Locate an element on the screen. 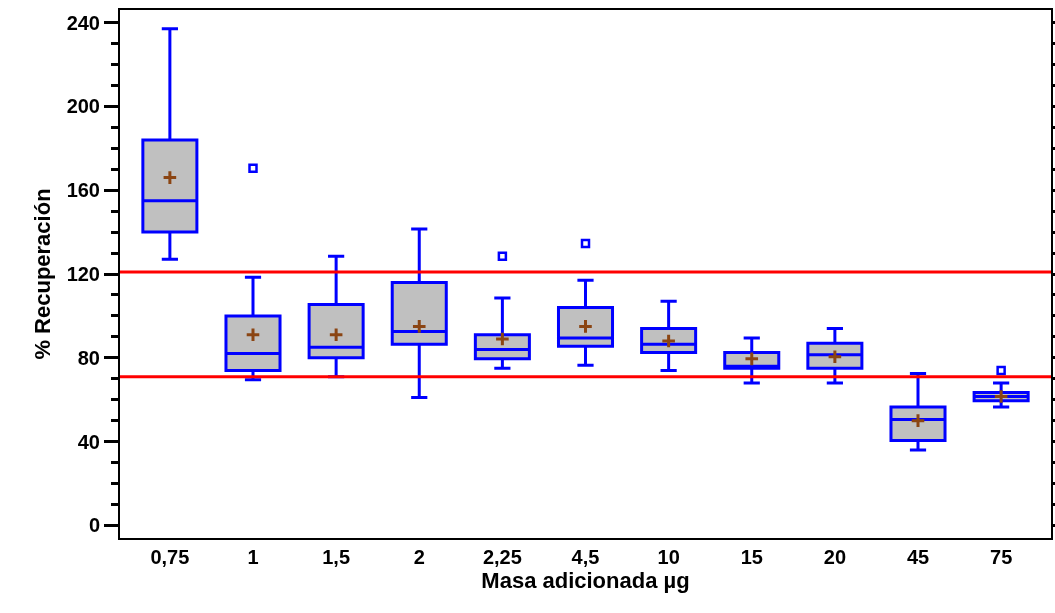  y-tick-label: 80 is located at coordinates (88, 357).